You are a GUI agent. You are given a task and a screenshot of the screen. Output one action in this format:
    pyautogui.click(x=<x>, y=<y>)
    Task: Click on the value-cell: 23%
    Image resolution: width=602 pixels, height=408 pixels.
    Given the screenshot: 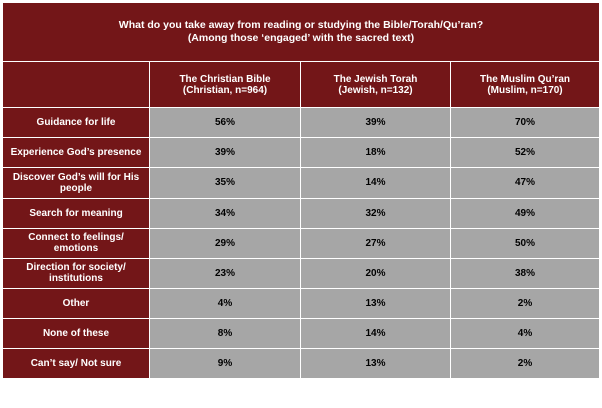 What is the action you would take?
    pyautogui.click(x=225, y=273)
    